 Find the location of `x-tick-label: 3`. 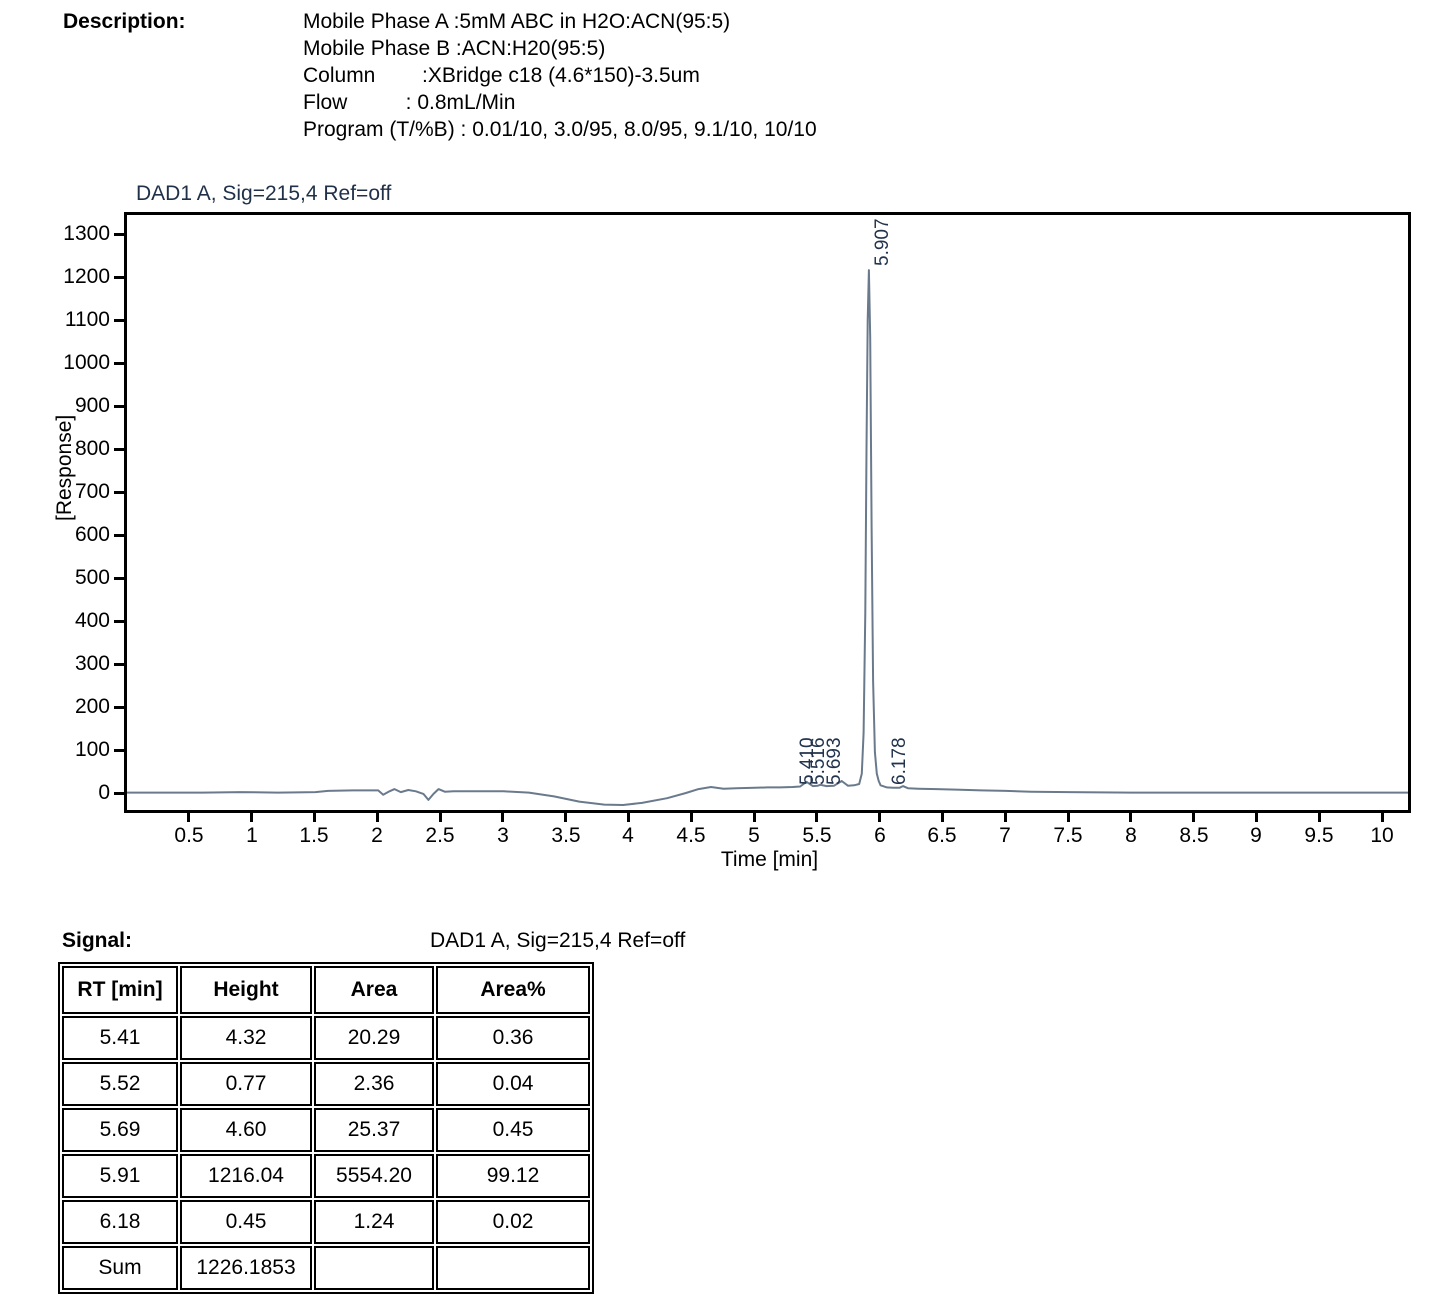

x-tick-label: 3 is located at coordinates (503, 835).